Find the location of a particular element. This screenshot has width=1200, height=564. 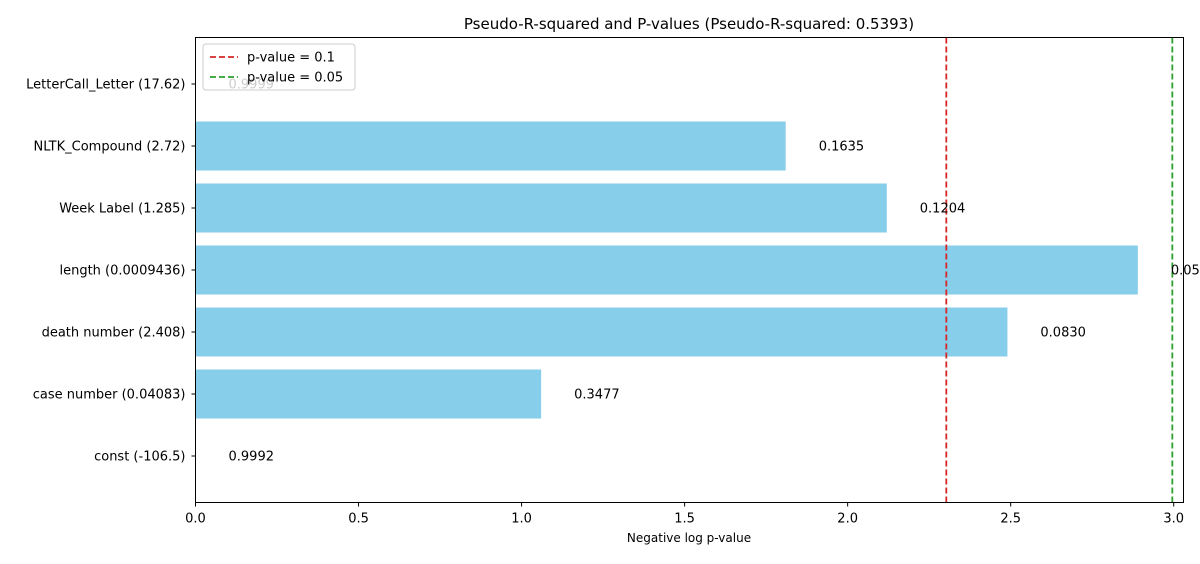

x-tick-label-0-5: 0.5 is located at coordinates (358, 519).